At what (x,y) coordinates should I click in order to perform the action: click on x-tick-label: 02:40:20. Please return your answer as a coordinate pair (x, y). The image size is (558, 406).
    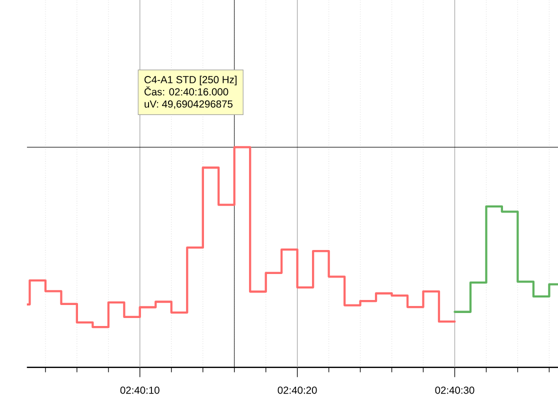
    Looking at the image, I should click on (297, 390).